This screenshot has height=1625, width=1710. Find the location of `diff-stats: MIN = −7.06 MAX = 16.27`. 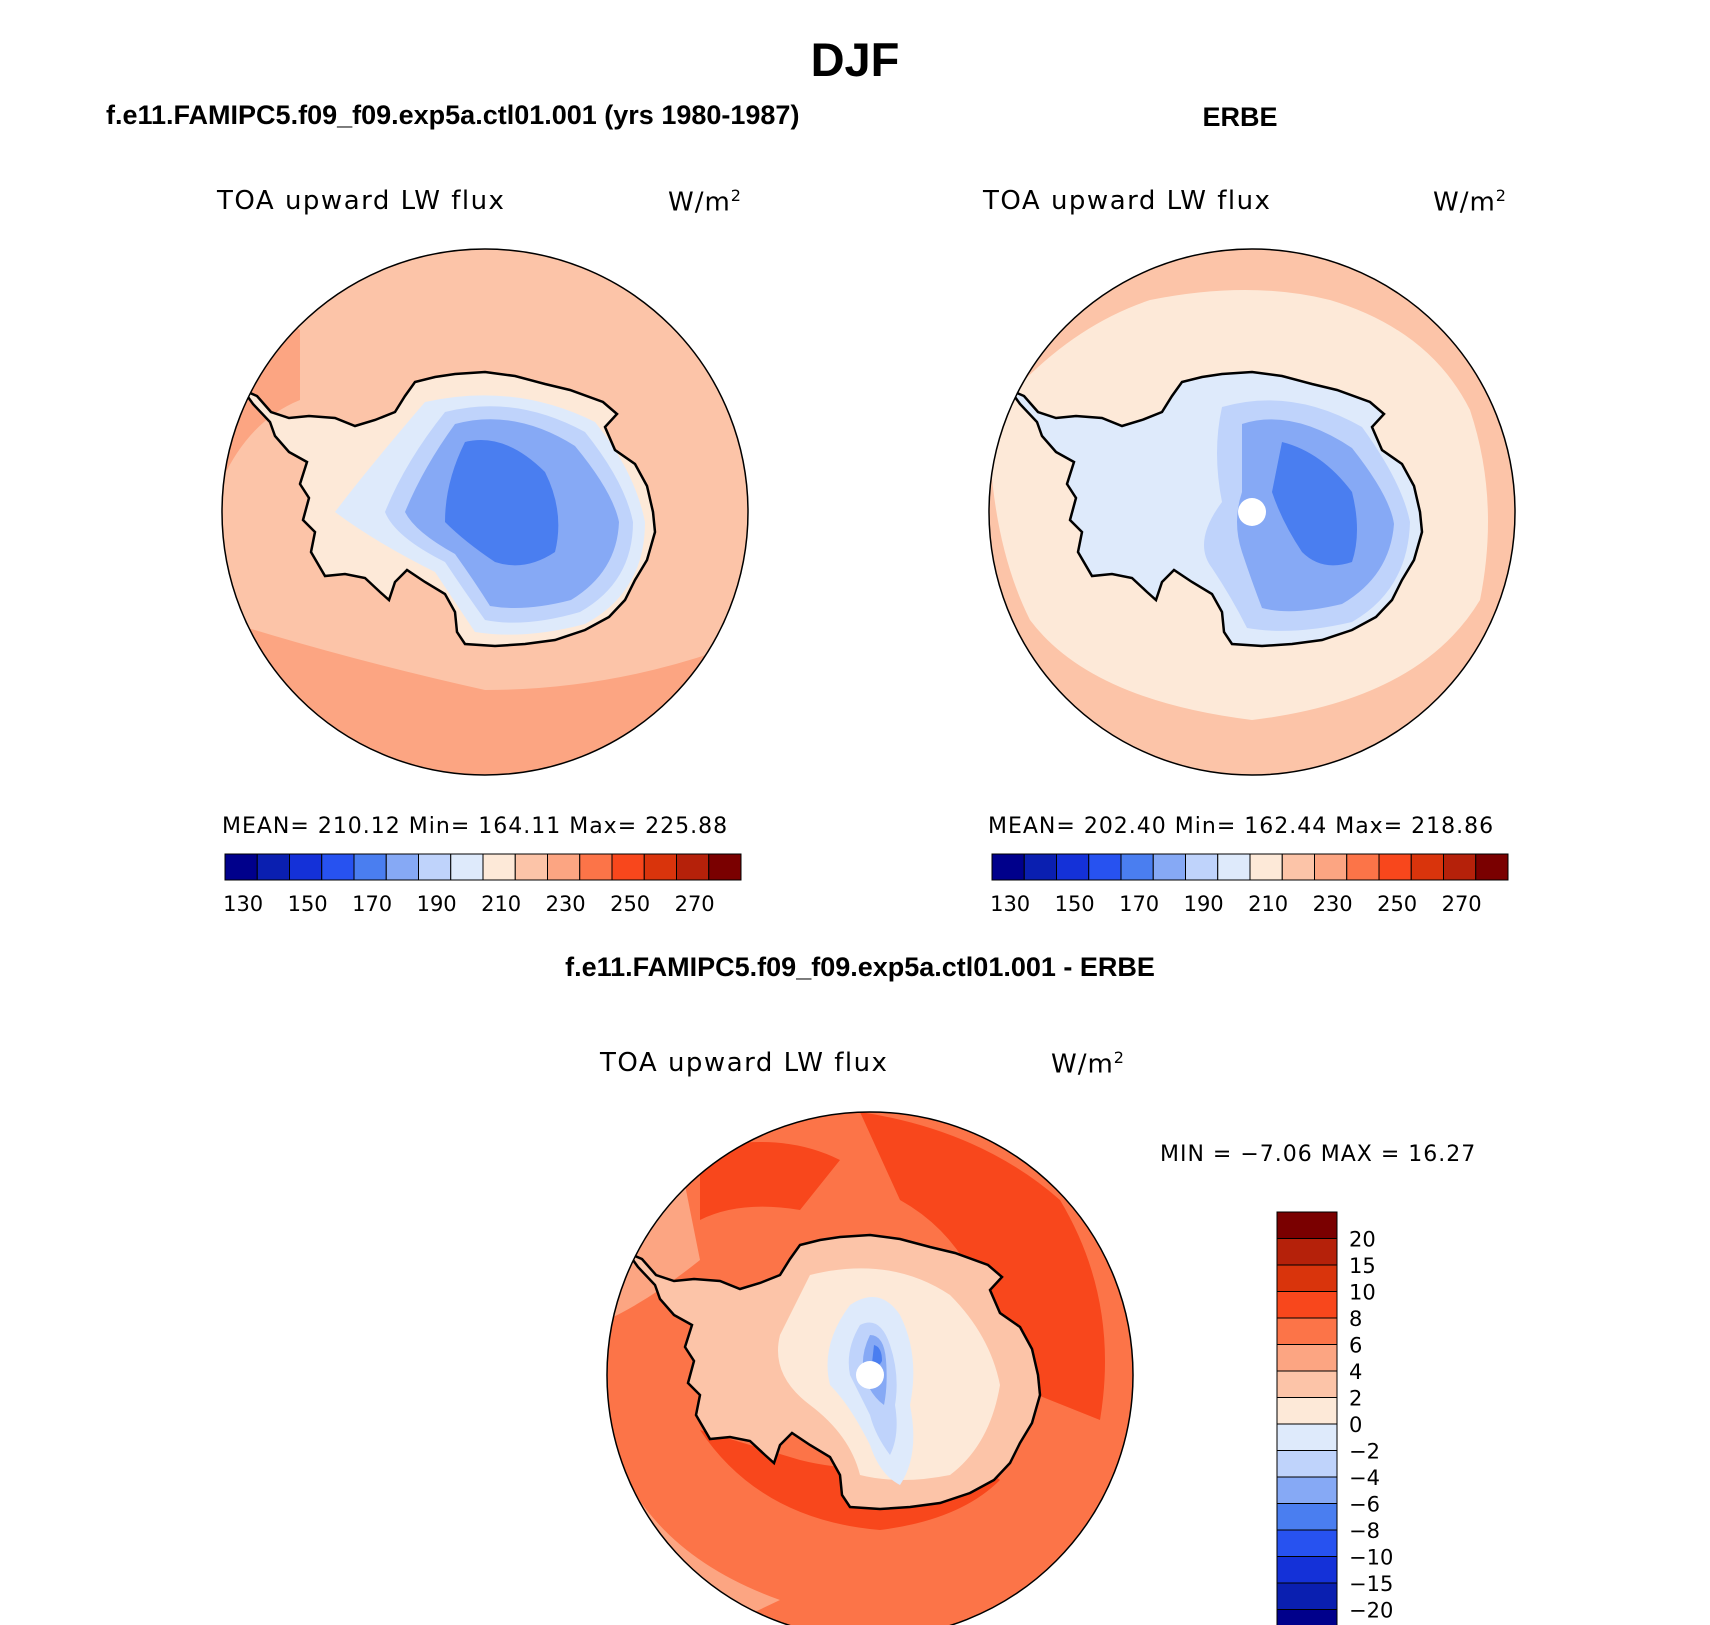

diff-stats: MIN = −7.06 MAX = 16.27 is located at coordinates (1318, 1154).